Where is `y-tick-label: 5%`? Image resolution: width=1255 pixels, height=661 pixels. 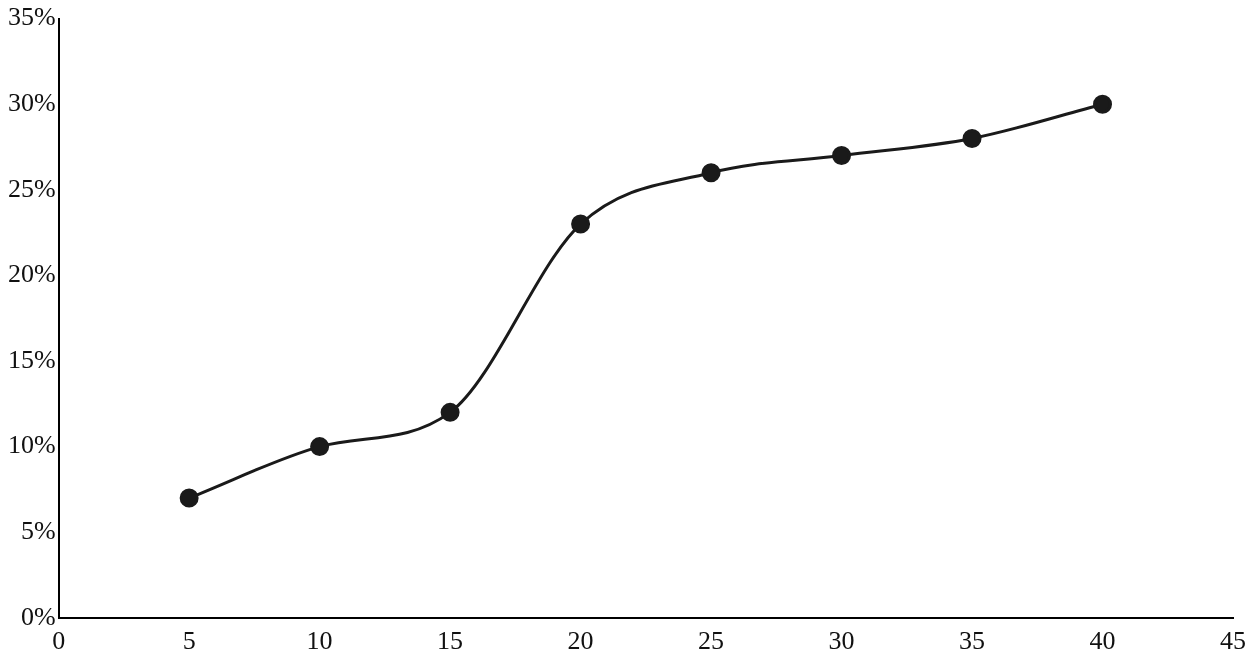
y-tick-label: 5% is located at coordinates (38, 531).